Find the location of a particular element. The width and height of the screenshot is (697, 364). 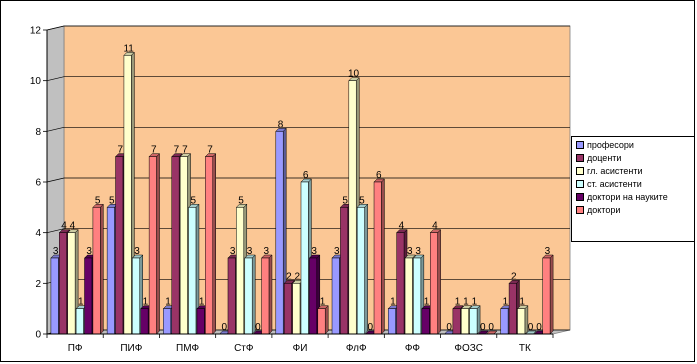

legend-label: доктори на науките is located at coordinates (627, 197).